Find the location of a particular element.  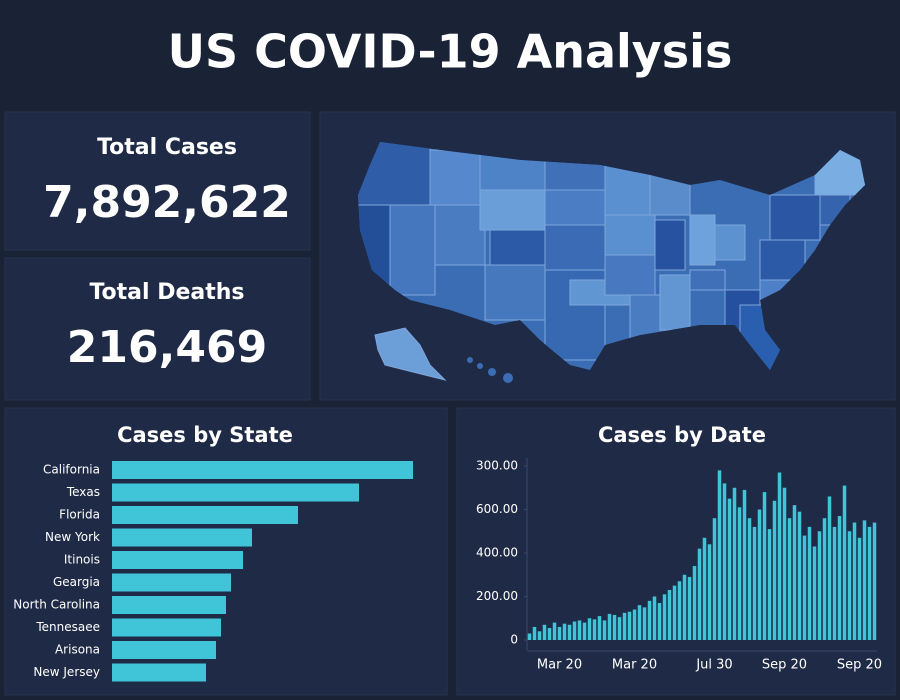

y-tick-label: 400.00 is located at coordinates (497, 553).